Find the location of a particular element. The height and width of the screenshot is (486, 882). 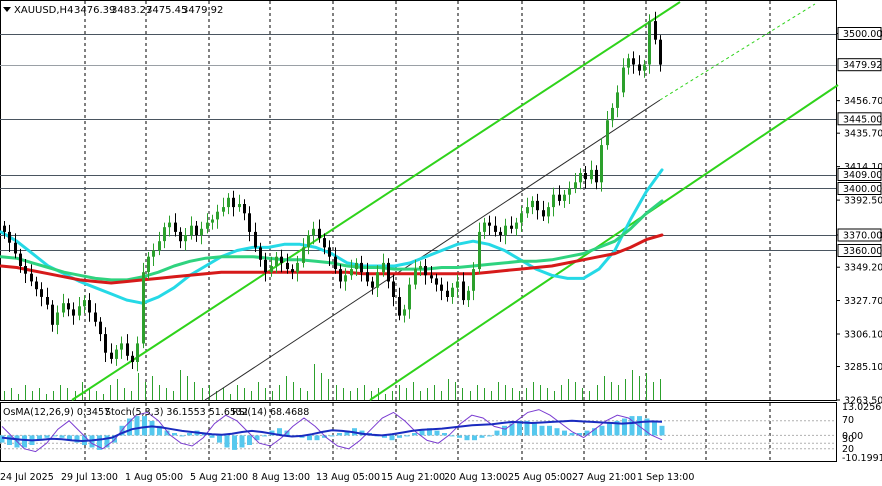

time-tick-label: 27 Aug 21:00 is located at coordinates (604, 477).